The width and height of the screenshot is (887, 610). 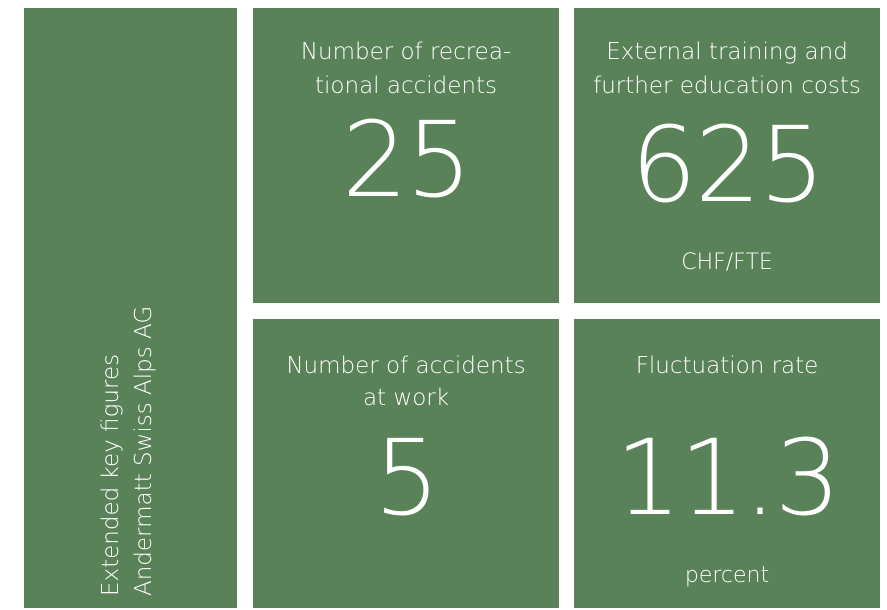 I want to click on tile-unit: percent, so click(x=727, y=575).